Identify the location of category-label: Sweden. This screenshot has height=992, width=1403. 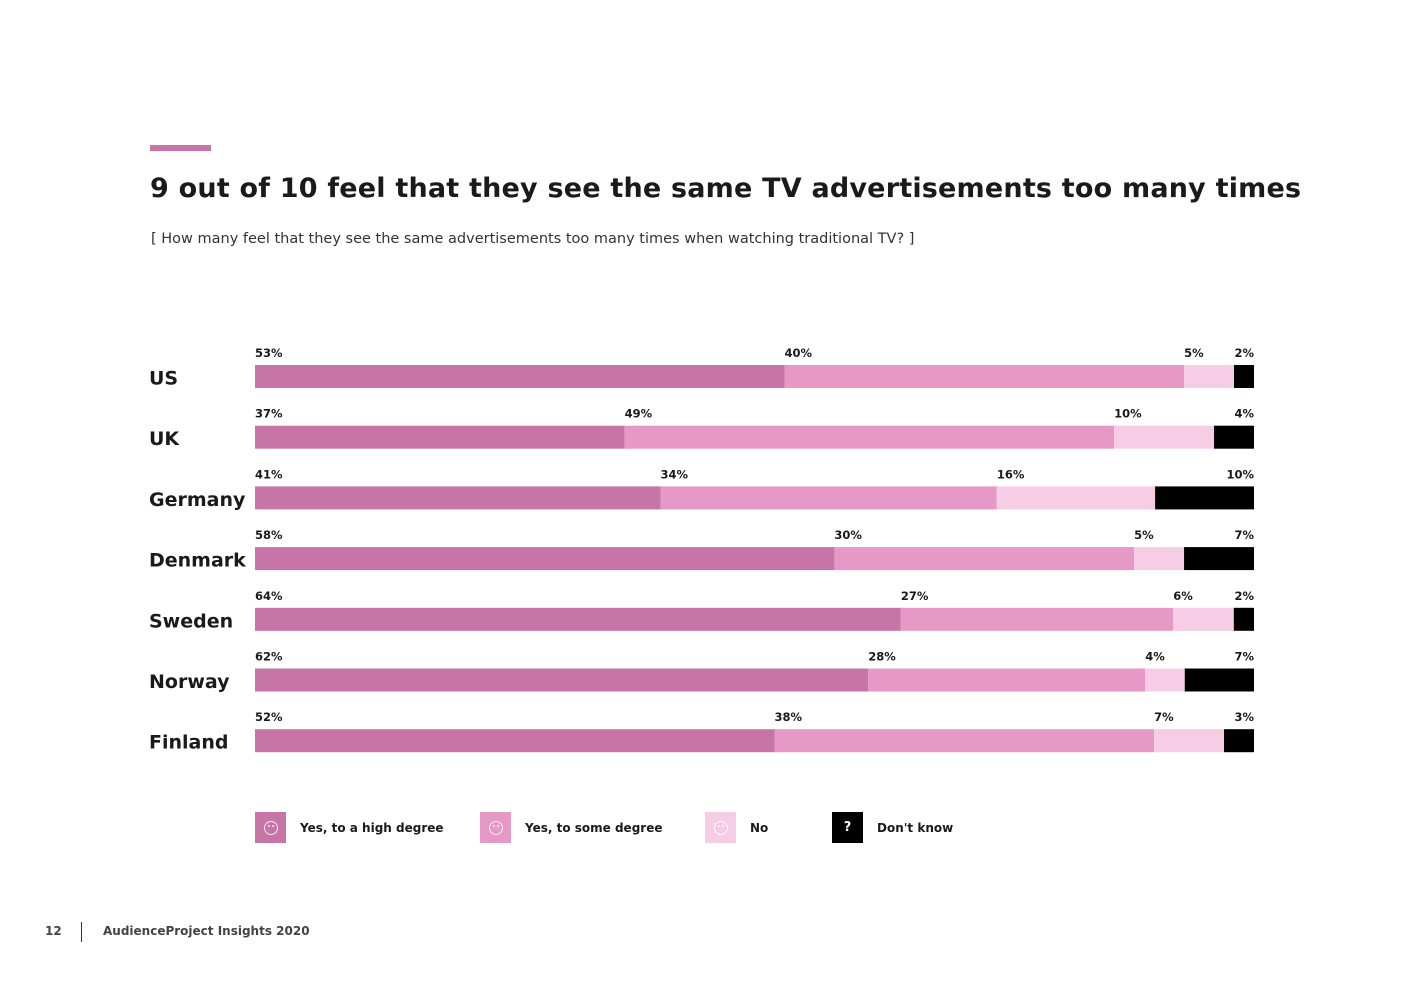
(191, 621).